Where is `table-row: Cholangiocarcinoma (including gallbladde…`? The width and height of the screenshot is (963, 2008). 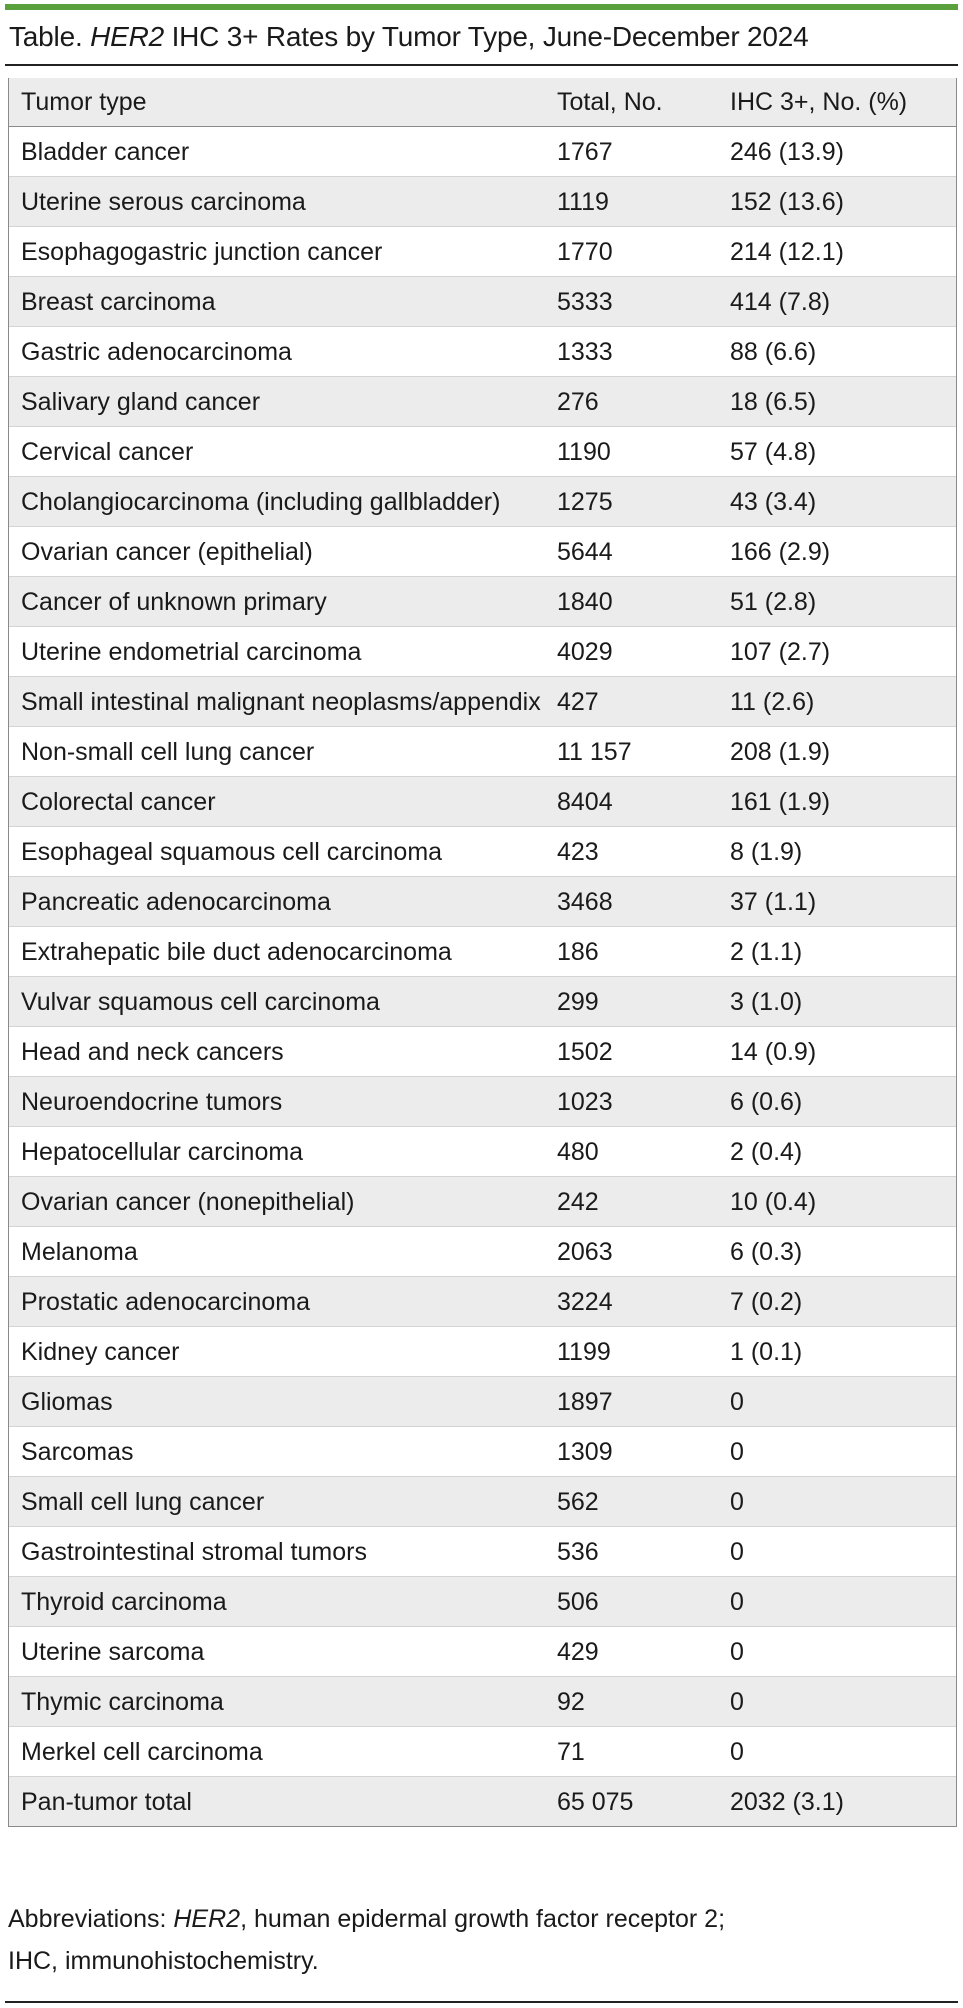
table-row: Cholangiocarcinoma (including gallbladde… is located at coordinates (482, 501).